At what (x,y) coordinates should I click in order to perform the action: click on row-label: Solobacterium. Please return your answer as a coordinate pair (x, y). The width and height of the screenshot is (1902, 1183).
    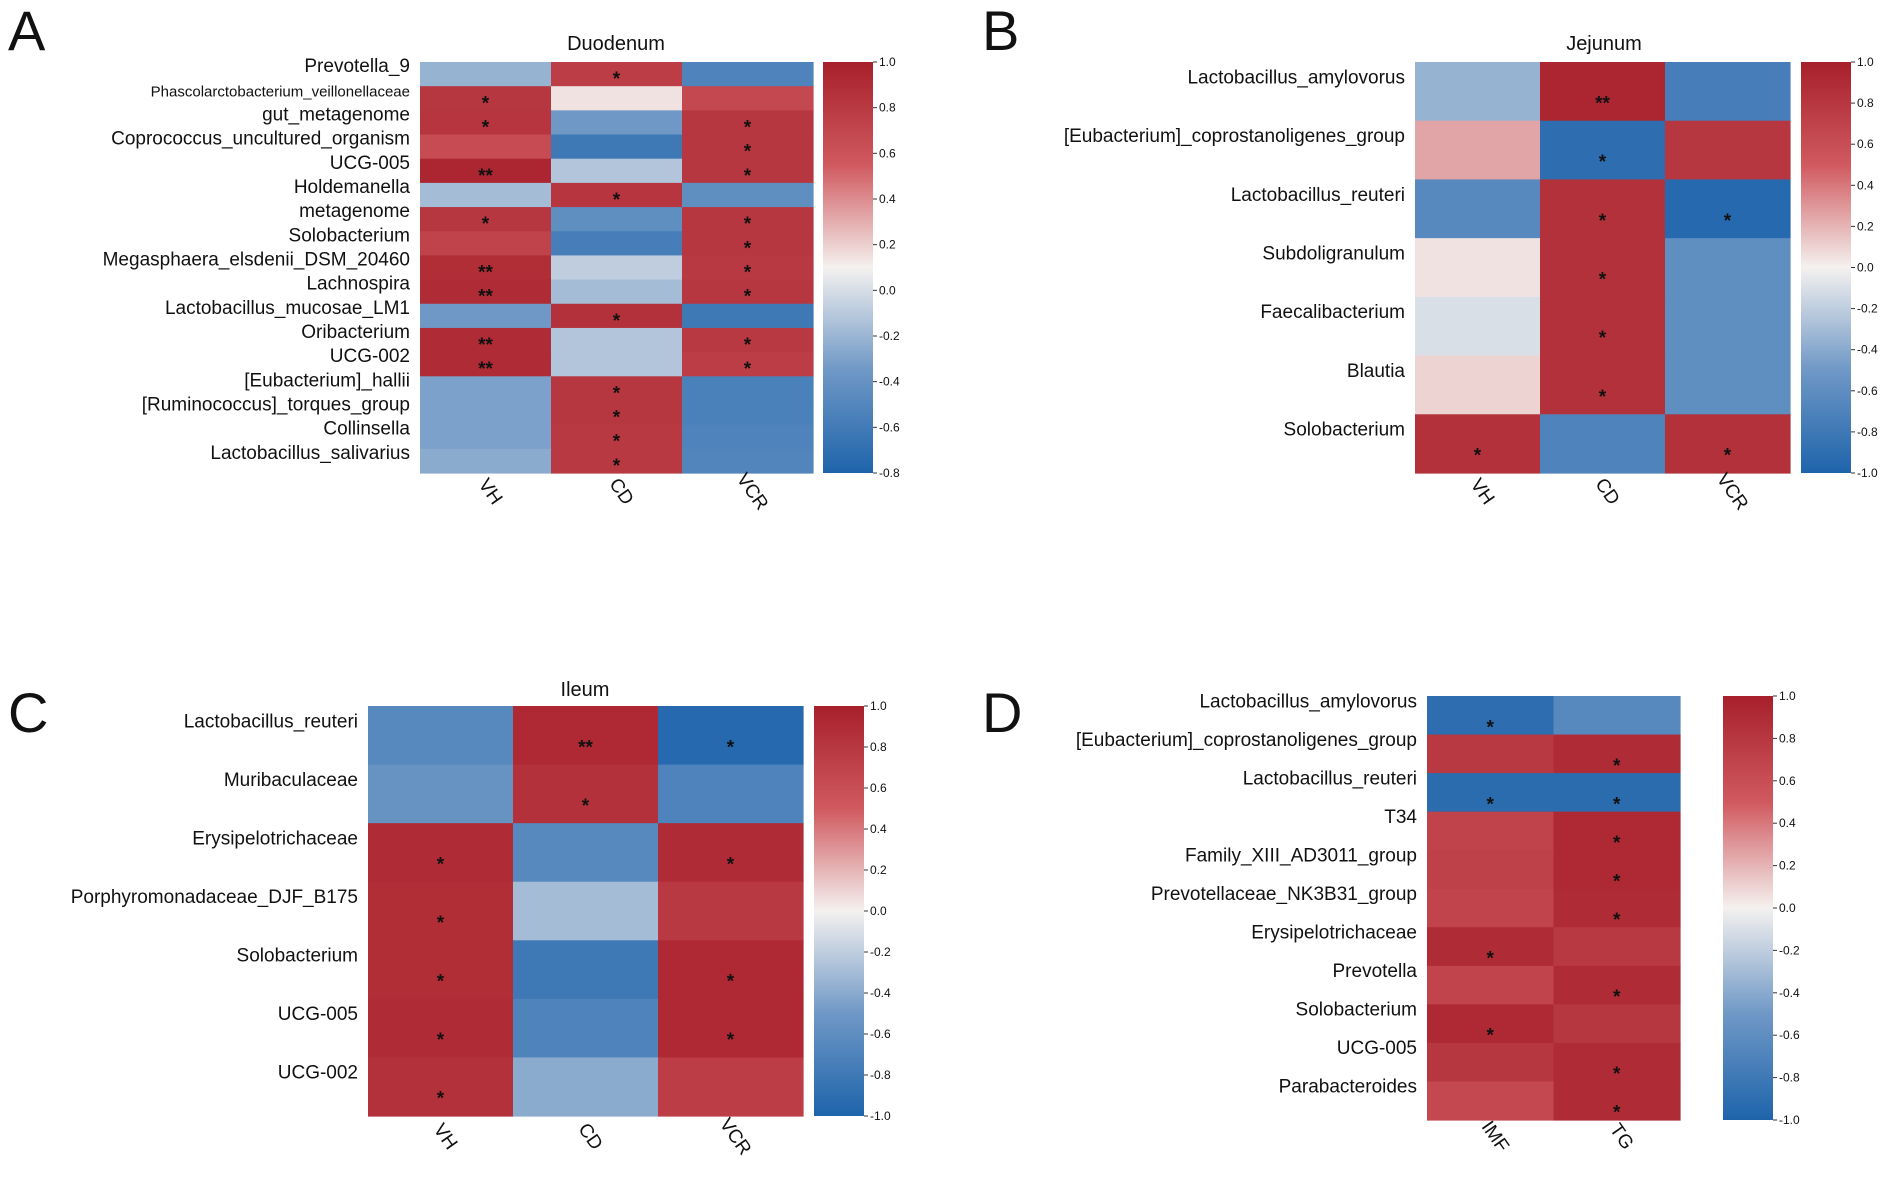
    Looking at the image, I should click on (349, 235).